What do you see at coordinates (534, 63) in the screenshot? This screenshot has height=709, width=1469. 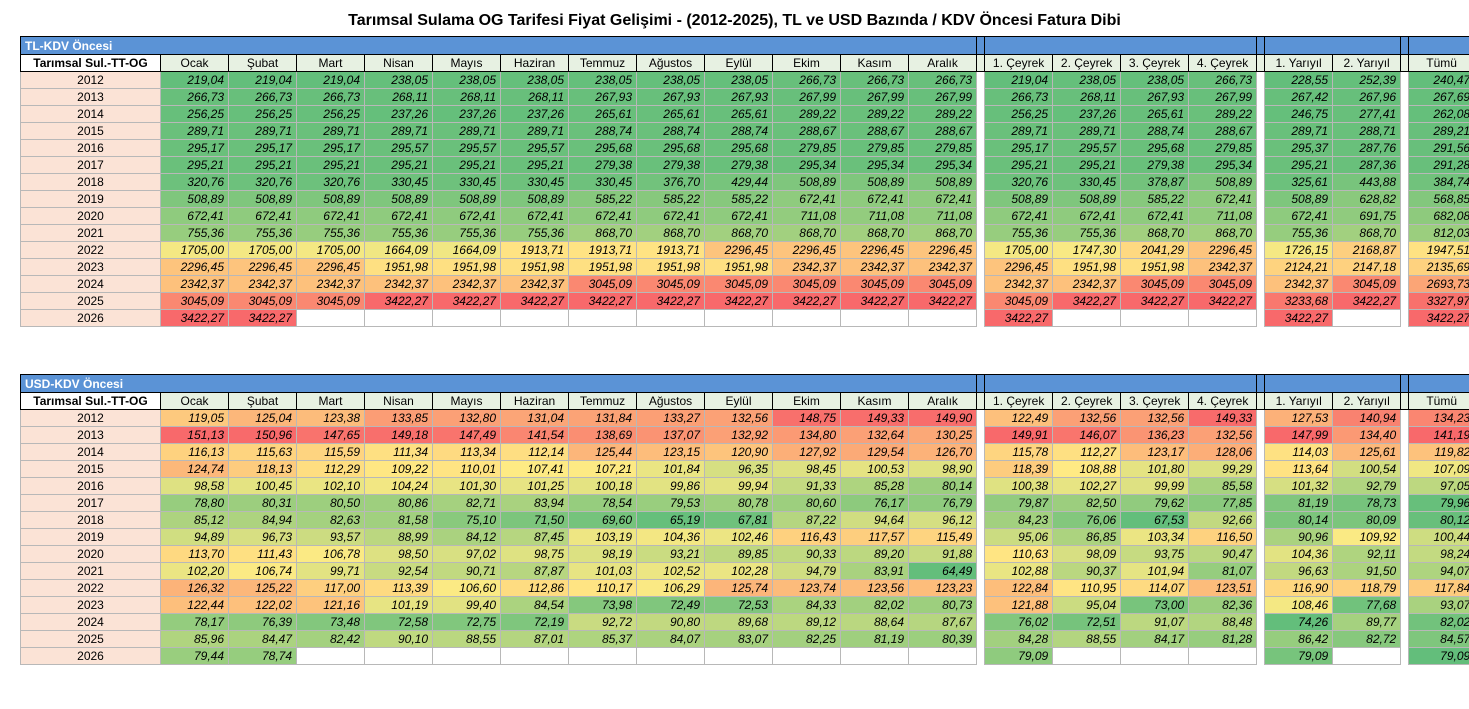 I see `month-header: Haziran` at bounding box center [534, 63].